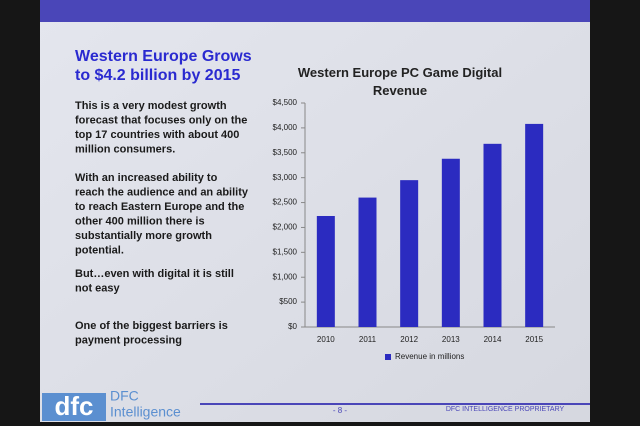  Describe the element at coordinates (285, 202) in the screenshot. I see `y-tick-label: $2,500` at that location.